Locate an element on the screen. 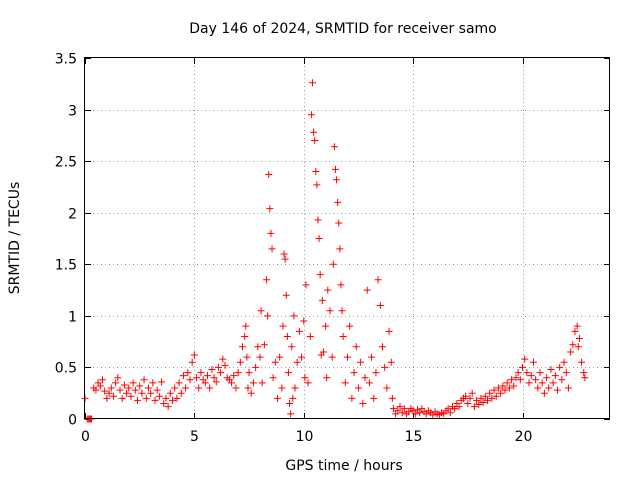 This screenshot has height=480, width=640. y-tick-label: 3 is located at coordinates (72, 112).